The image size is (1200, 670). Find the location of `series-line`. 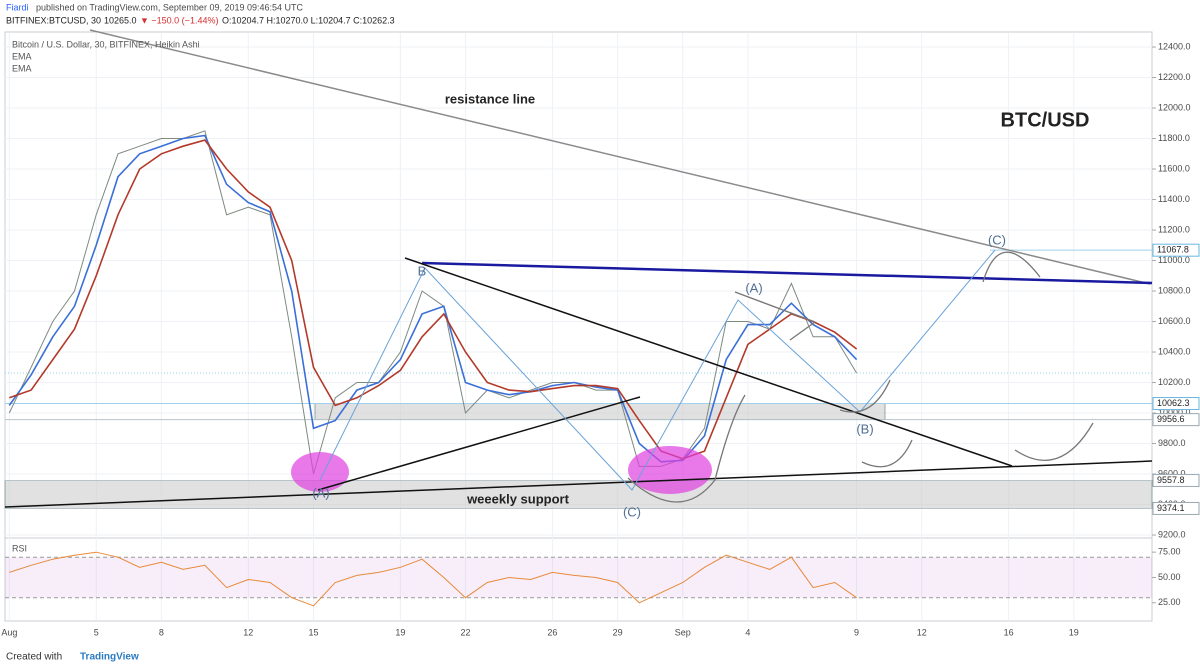

series-line is located at coordinates (433, 579).